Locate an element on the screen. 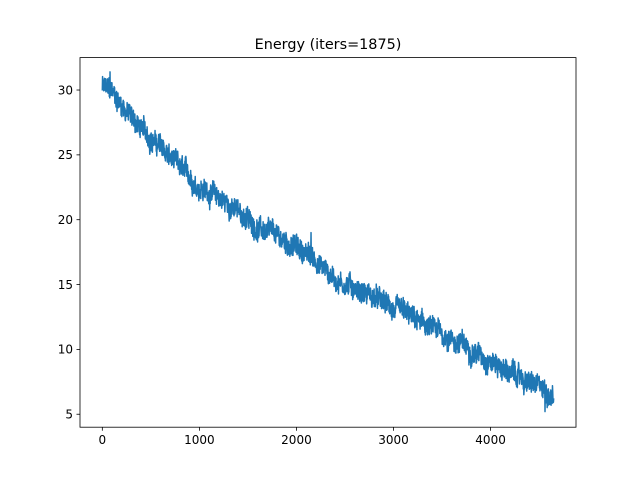 Image resolution: width=640 pixels, height=480 pixels. y-tick-label: 30 is located at coordinates (65, 90).